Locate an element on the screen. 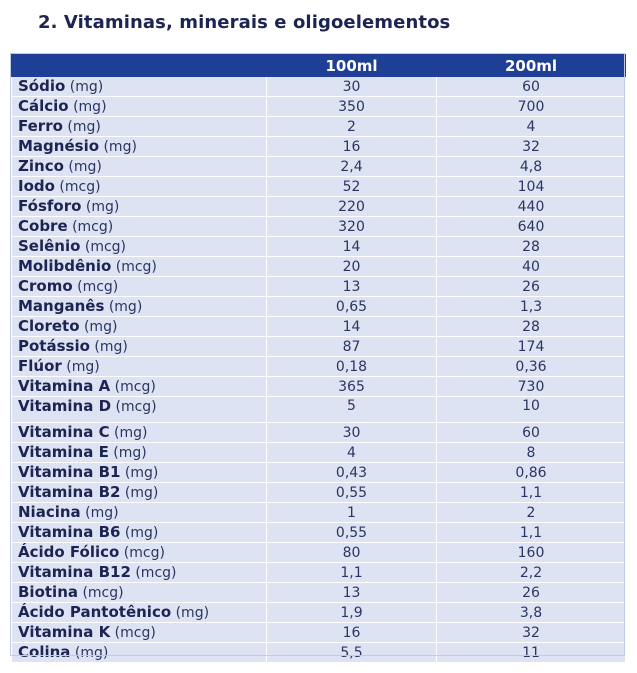 This screenshot has height=673, width=637. table-row: Vitamina K (mcg) 16 32 is located at coordinates (318, 632).